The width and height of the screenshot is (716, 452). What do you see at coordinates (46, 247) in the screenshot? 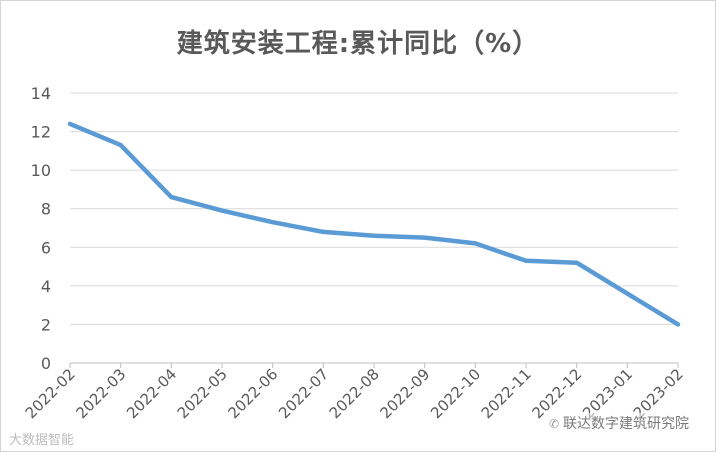
I see `y-tick-label-6: 6` at bounding box center [46, 247].